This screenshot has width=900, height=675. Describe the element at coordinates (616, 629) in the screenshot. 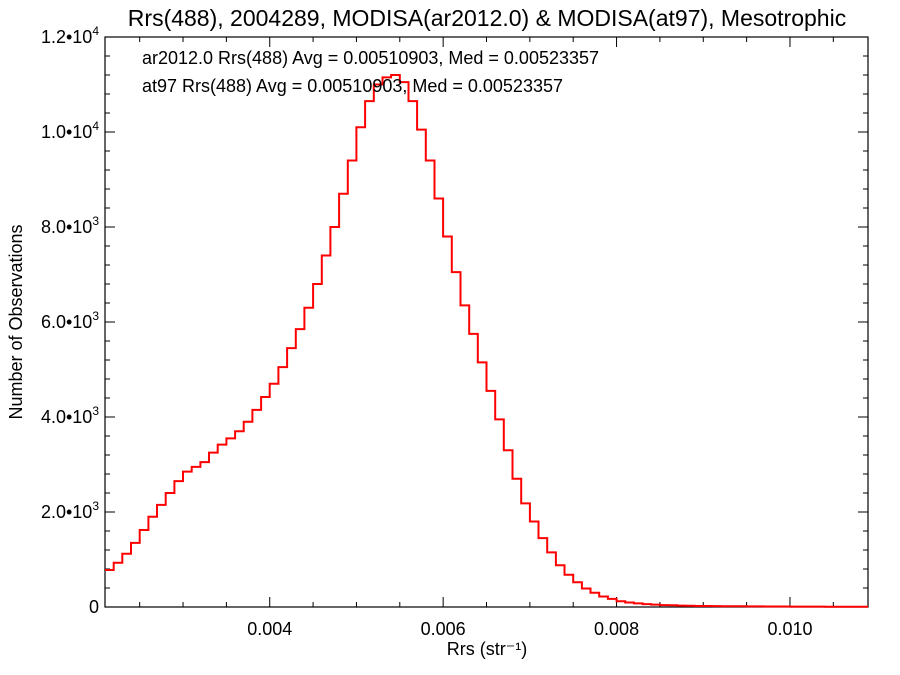

I see `x-tick-label: 0.008` at that location.